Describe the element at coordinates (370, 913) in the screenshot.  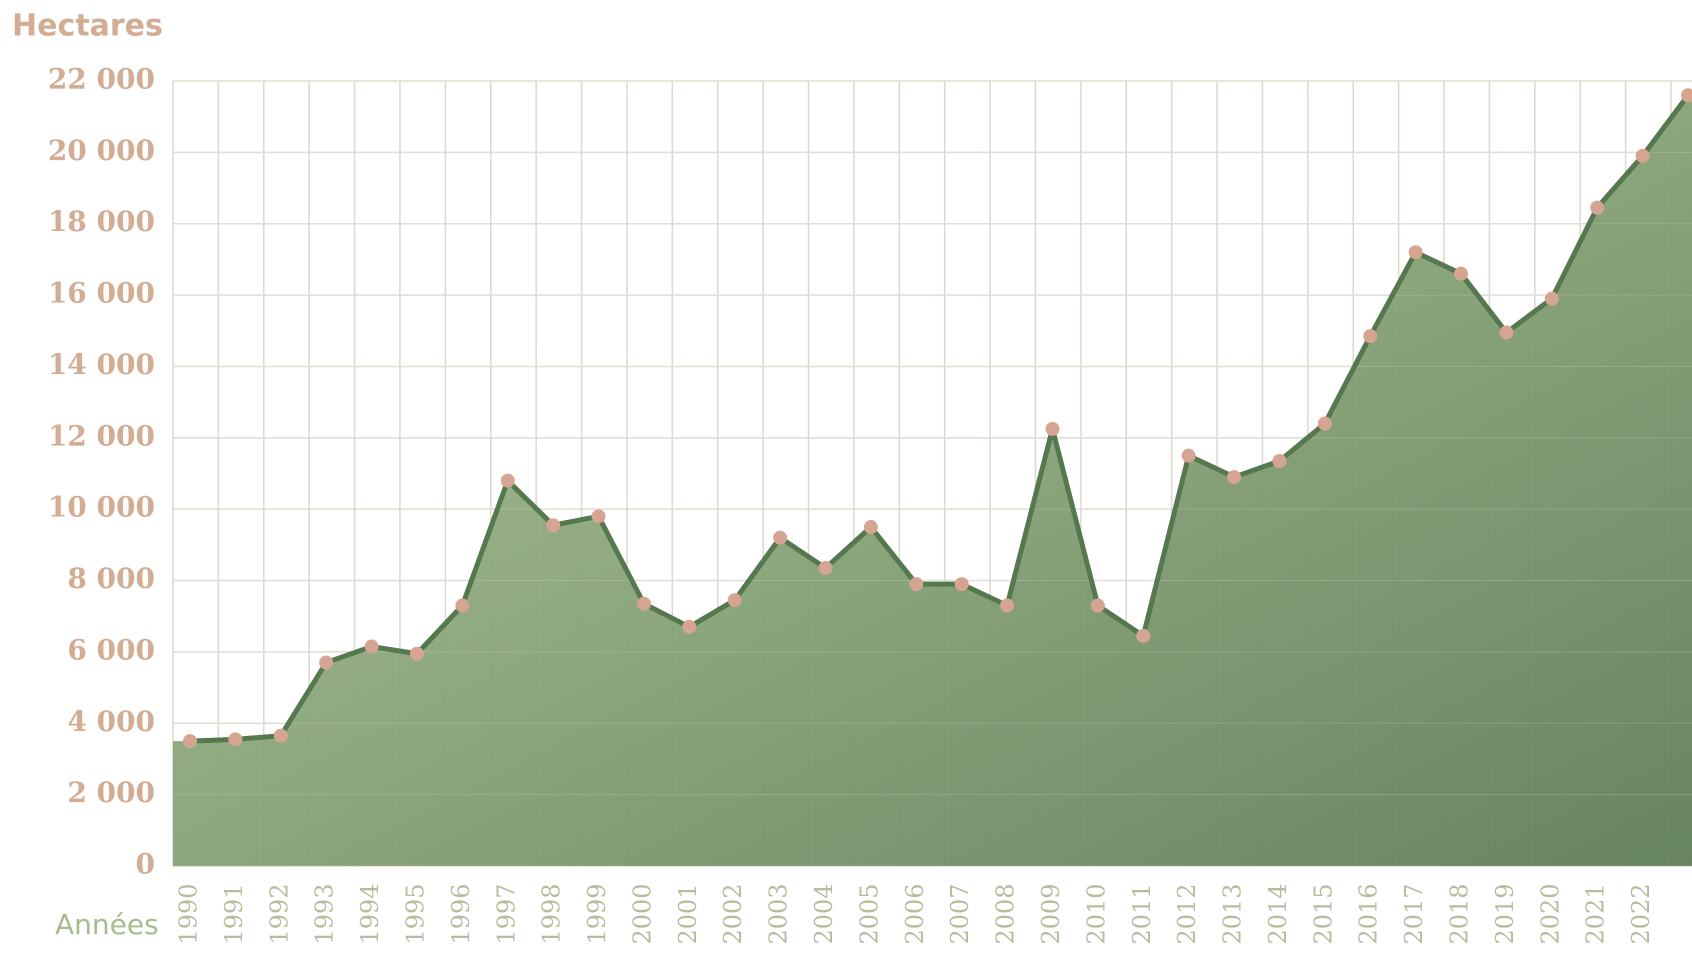
I see `x-tick-label: 1994` at that location.